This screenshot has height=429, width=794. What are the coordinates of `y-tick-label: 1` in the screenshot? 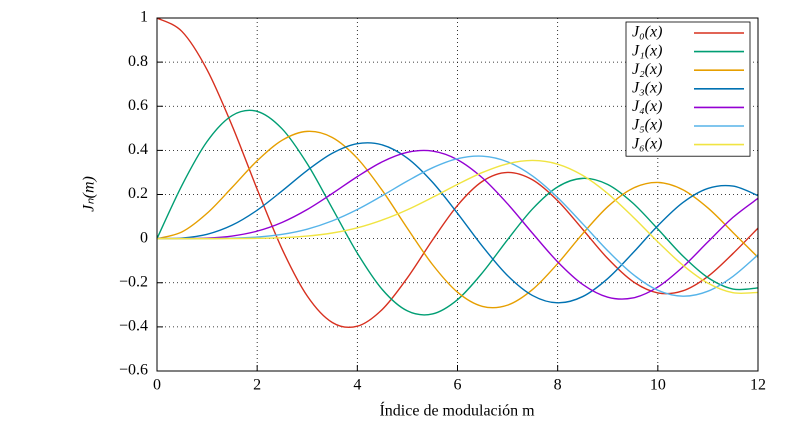 It's located at (144, 17).